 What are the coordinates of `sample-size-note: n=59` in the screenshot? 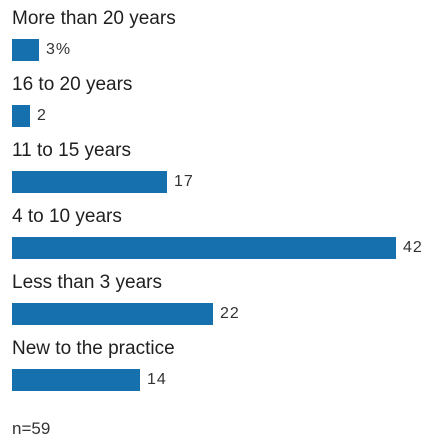 It's located at (31, 428).